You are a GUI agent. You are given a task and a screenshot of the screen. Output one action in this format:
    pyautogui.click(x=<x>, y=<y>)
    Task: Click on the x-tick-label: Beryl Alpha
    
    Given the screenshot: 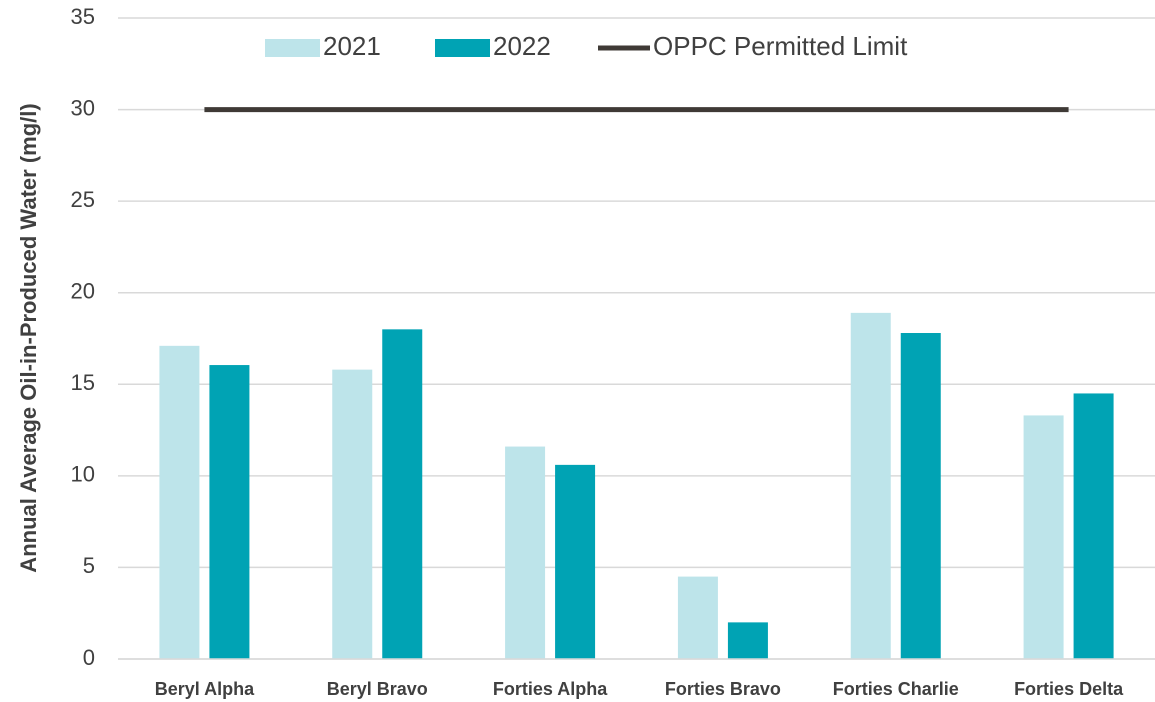 What is the action you would take?
    pyautogui.click(x=205, y=689)
    